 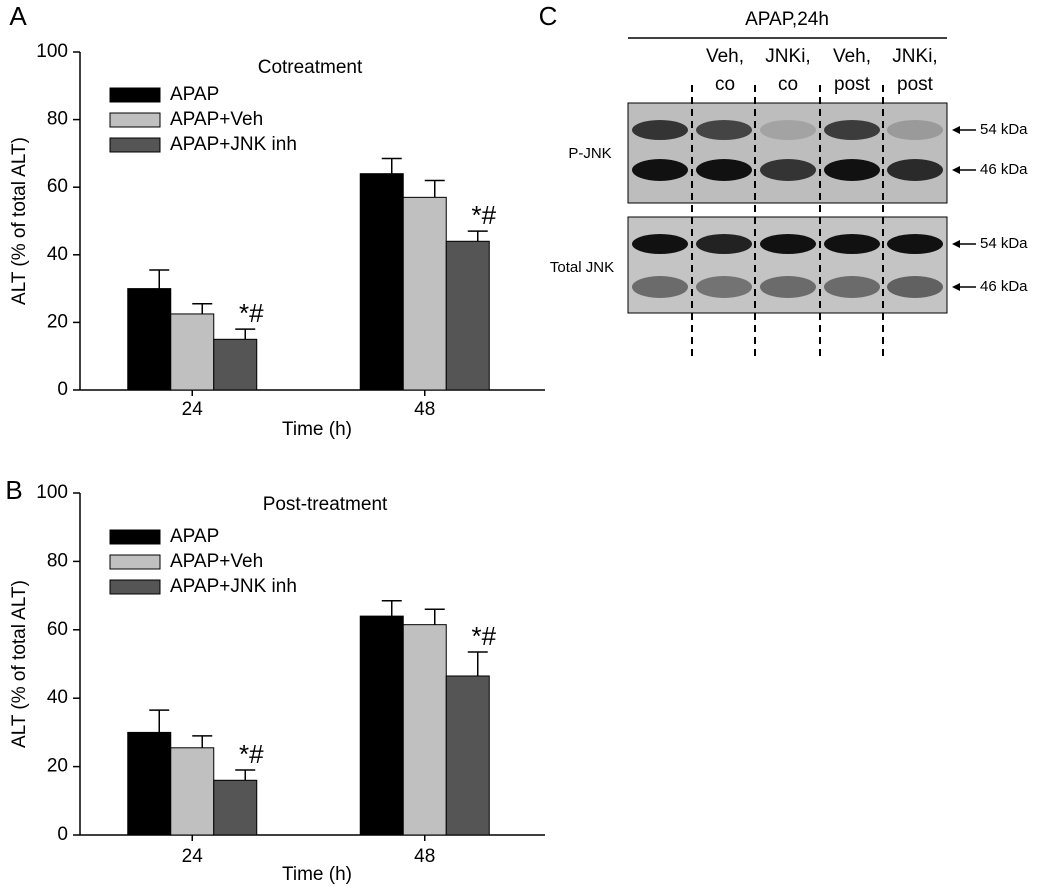 What do you see at coordinates (13, 490) in the screenshot?
I see `panel-letter: B` at bounding box center [13, 490].